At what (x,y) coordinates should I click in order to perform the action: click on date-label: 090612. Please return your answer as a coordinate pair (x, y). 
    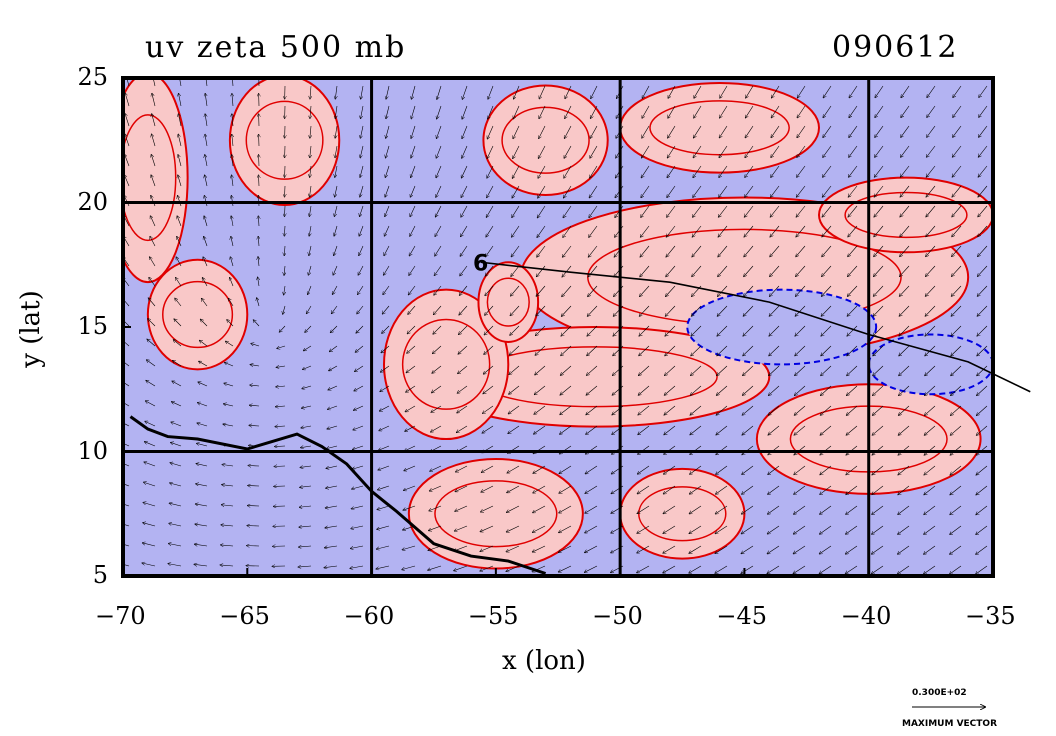
    Looking at the image, I should click on (895, 47).